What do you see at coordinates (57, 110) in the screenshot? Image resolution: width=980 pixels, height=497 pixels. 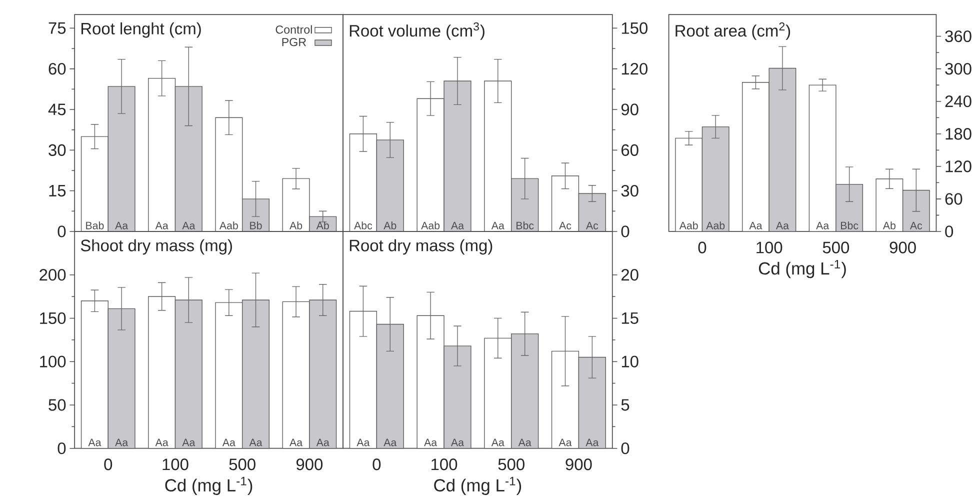 I see `y-tick-label: 45` at bounding box center [57, 110].